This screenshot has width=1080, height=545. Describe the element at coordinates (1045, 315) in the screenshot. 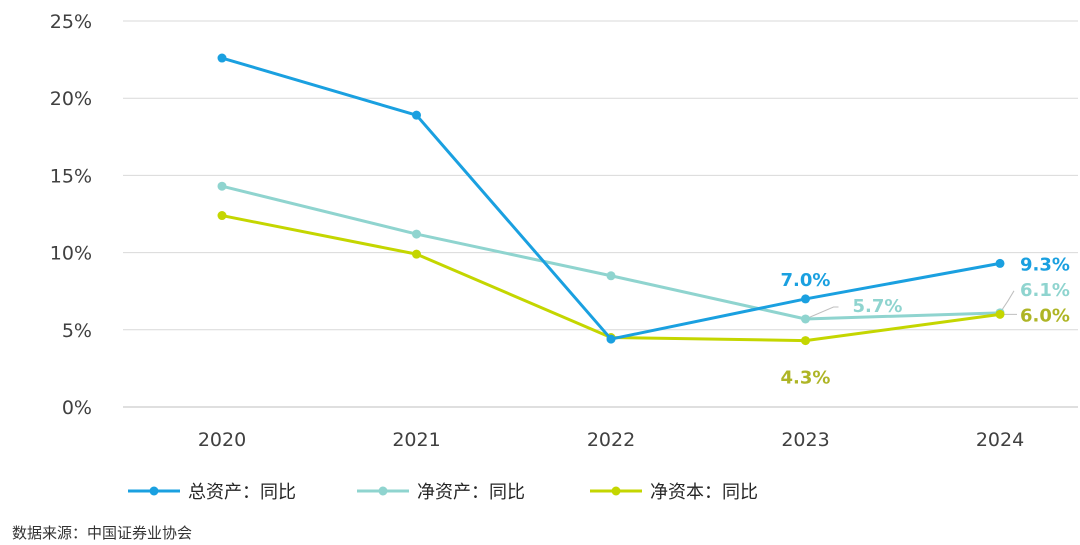

I see `data-label: 6.0%` at that location.